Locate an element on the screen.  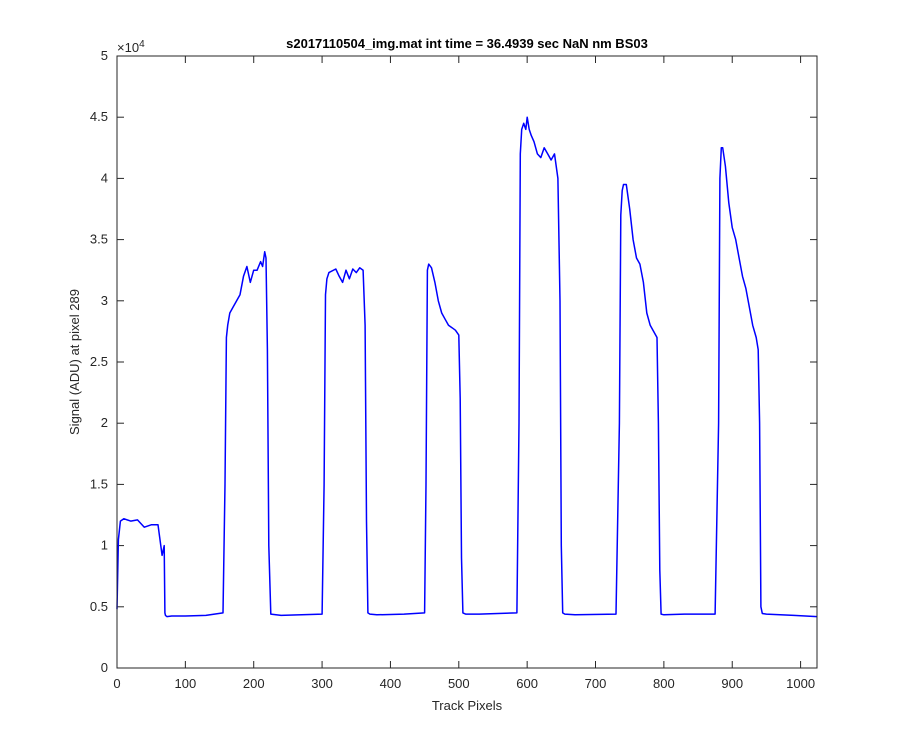
y-tick-label: 0 is located at coordinates (104, 667).